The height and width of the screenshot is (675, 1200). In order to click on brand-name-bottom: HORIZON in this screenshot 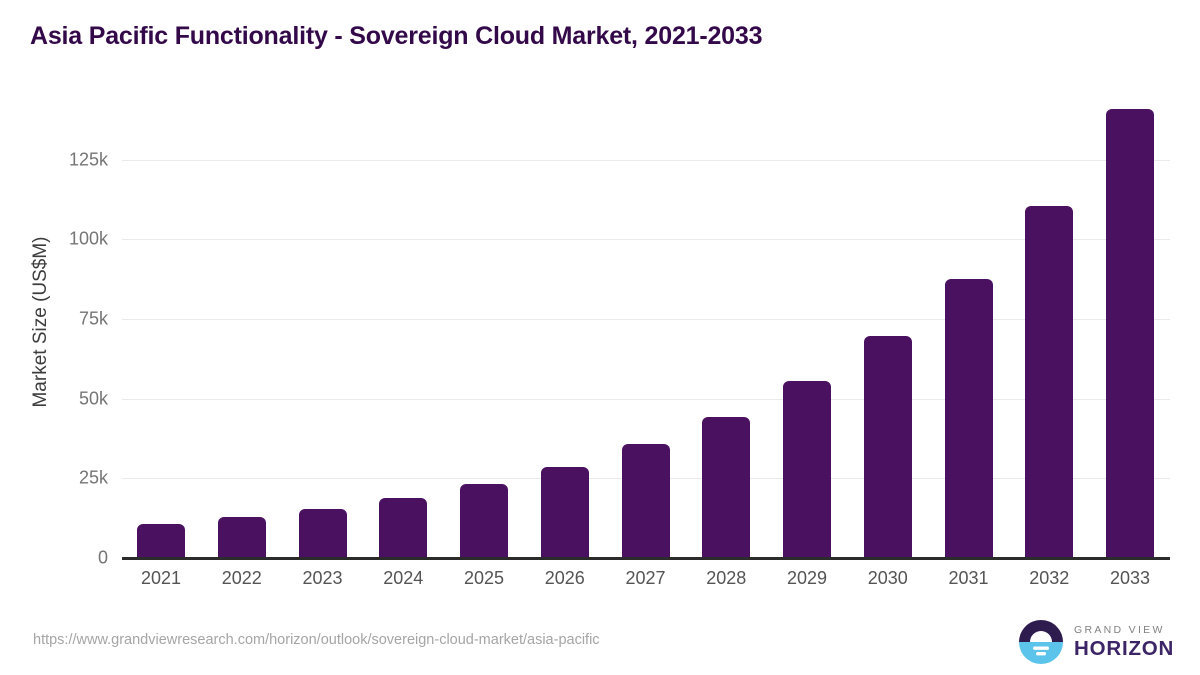, I will do `click(1124, 648)`.